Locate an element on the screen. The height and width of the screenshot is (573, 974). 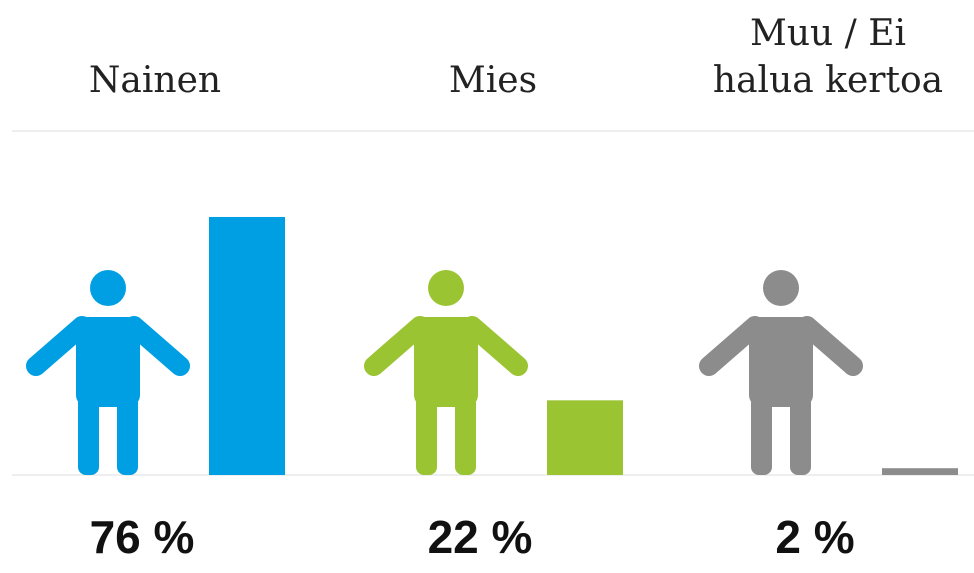
value-label: 2 % is located at coordinates (815, 537).